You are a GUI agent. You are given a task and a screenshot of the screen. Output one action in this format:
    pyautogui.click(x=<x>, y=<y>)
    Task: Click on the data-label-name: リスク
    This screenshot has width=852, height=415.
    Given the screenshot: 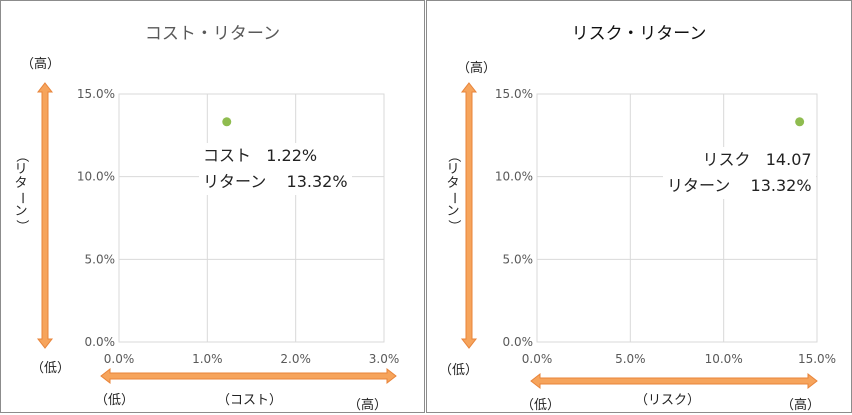 What is the action you would take?
    pyautogui.click(x=726, y=159)
    